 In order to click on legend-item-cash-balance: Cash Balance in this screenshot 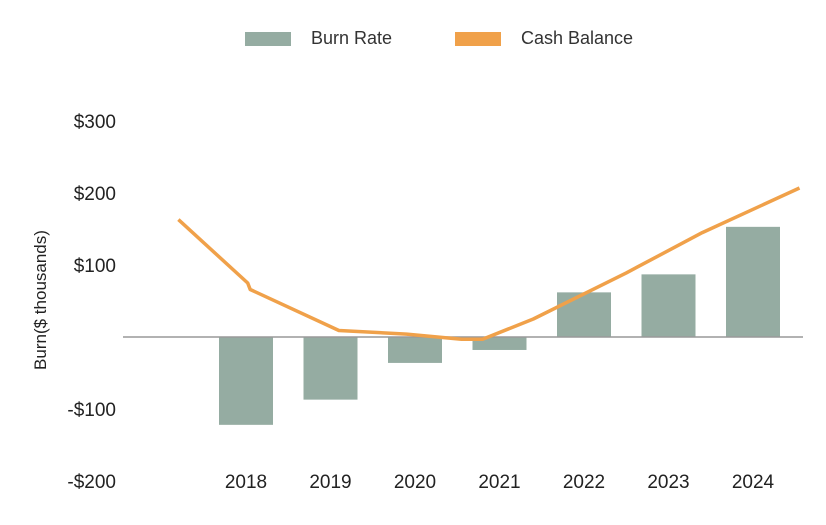, I will do `click(544, 38)`.